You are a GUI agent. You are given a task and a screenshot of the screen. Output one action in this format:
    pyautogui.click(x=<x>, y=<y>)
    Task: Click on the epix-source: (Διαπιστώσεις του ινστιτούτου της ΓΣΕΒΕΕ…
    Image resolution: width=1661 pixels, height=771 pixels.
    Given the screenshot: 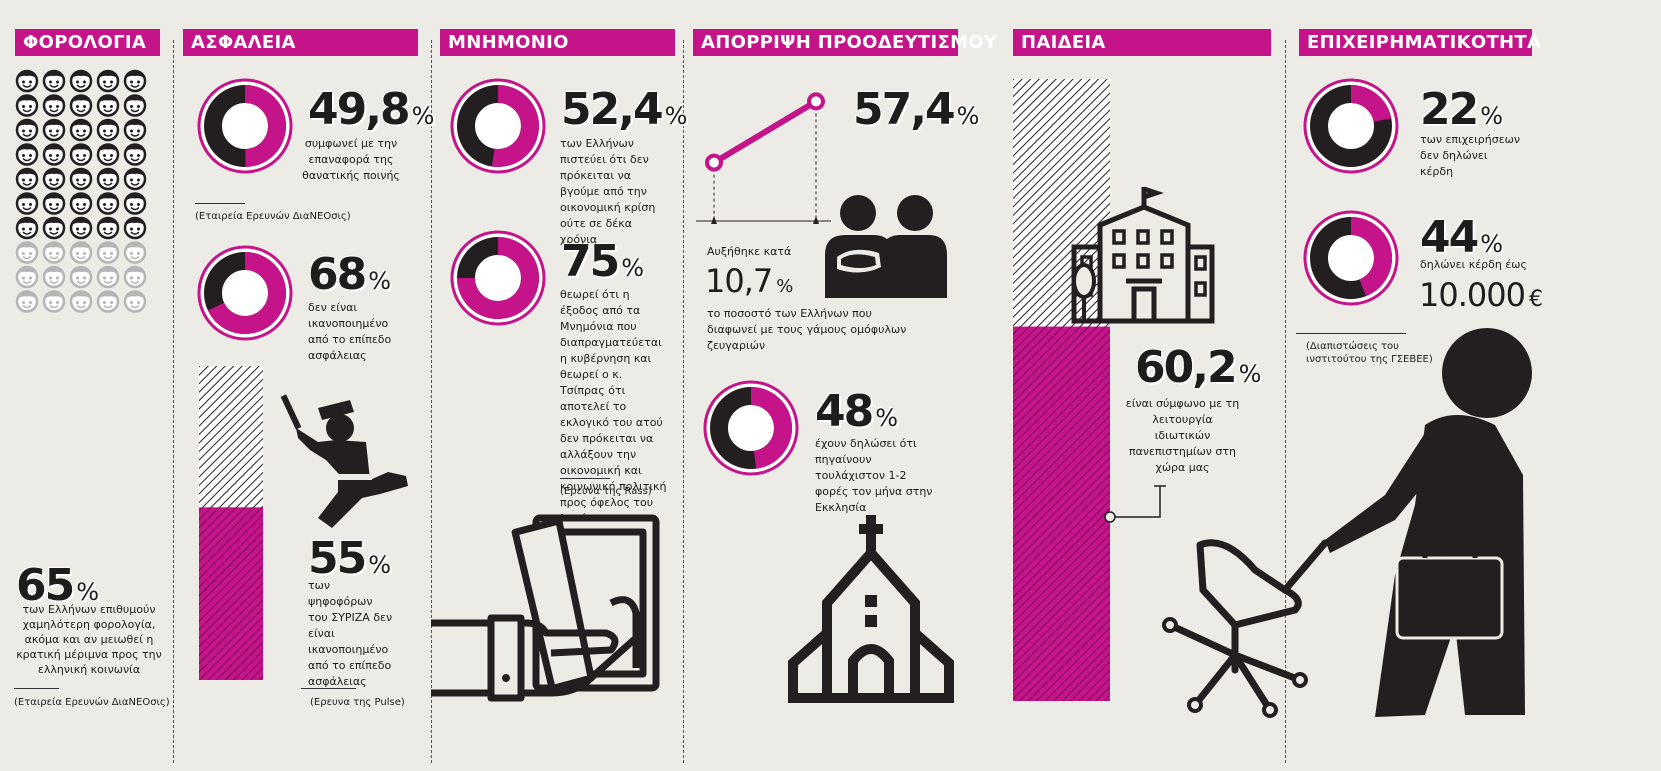 What is the action you would take?
    pyautogui.click(x=1369, y=353)
    